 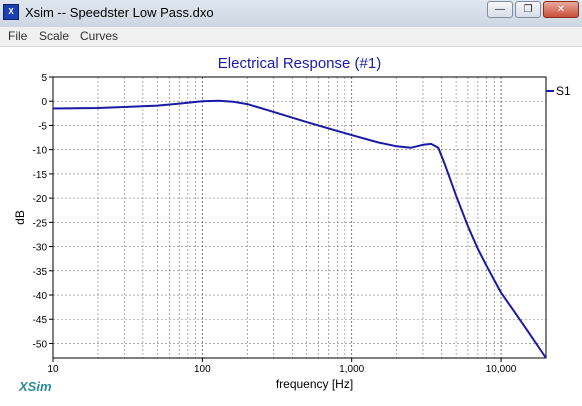 I want to click on minimize-button: —, so click(x=500, y=9).